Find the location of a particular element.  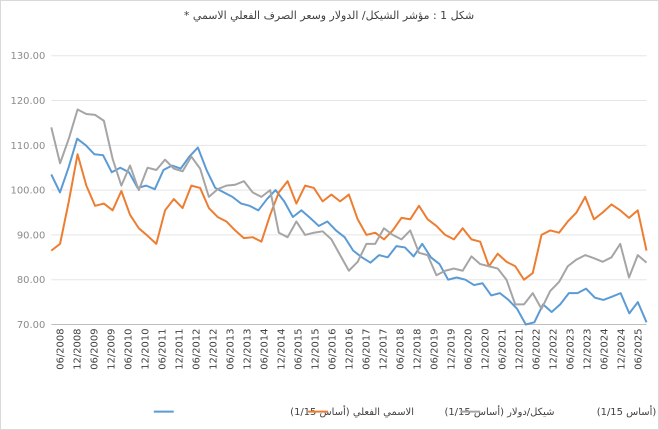

y-tick-label: 90.00 is located at coordinates (31, 235).